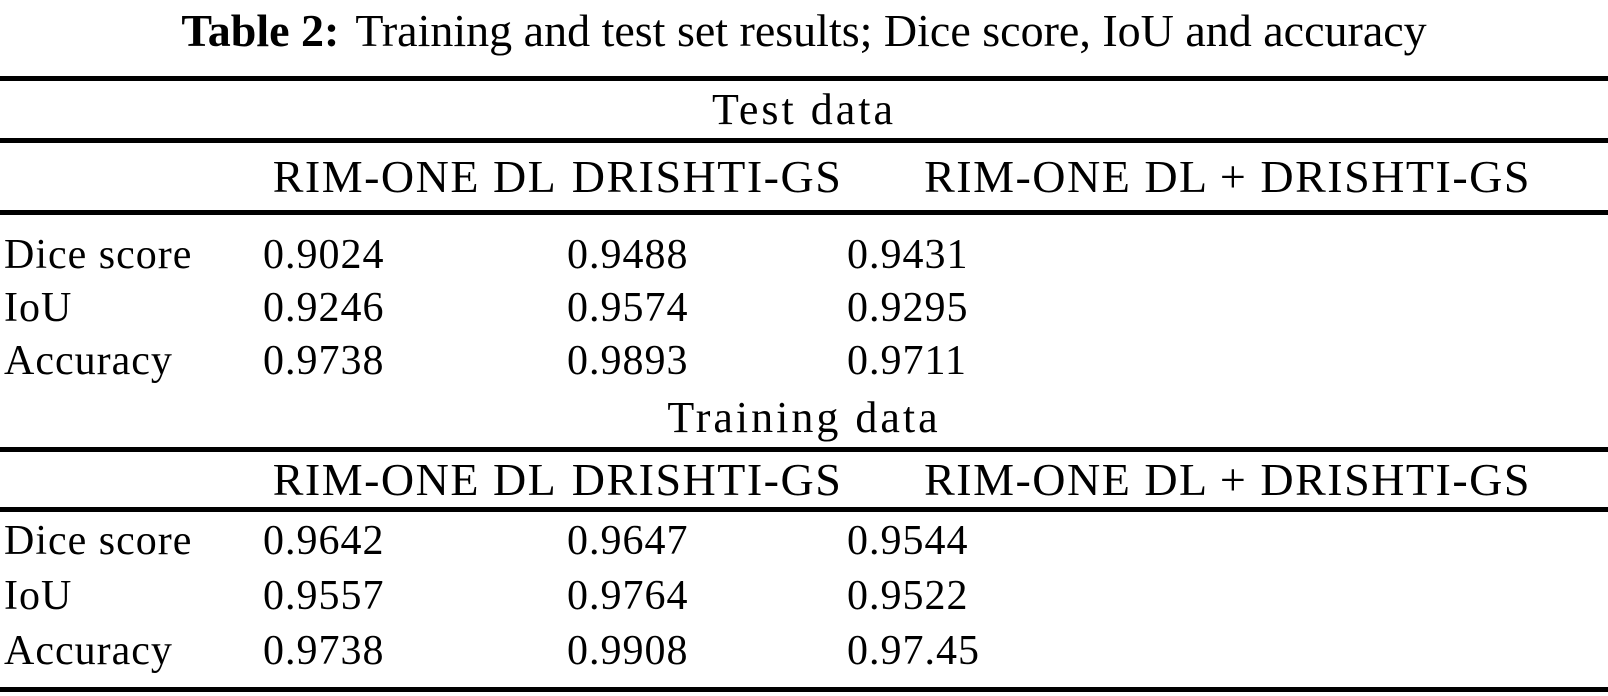  I want to click on value-cell: 0.9431, so click(908, 255).